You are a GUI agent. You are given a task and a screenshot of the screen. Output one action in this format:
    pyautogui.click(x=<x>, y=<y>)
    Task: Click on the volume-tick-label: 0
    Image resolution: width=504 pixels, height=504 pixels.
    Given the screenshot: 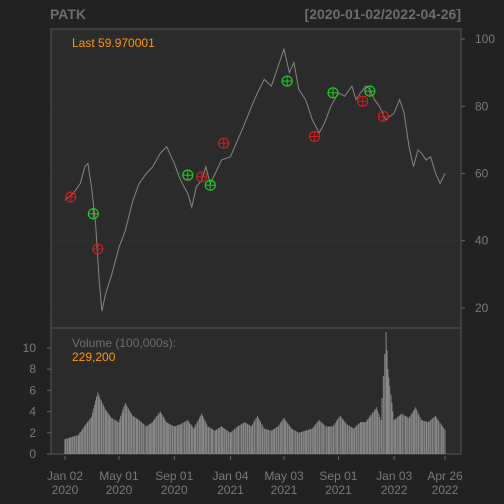 What is the action you would take?
    pyautogui.click(x=32, y=454)
    